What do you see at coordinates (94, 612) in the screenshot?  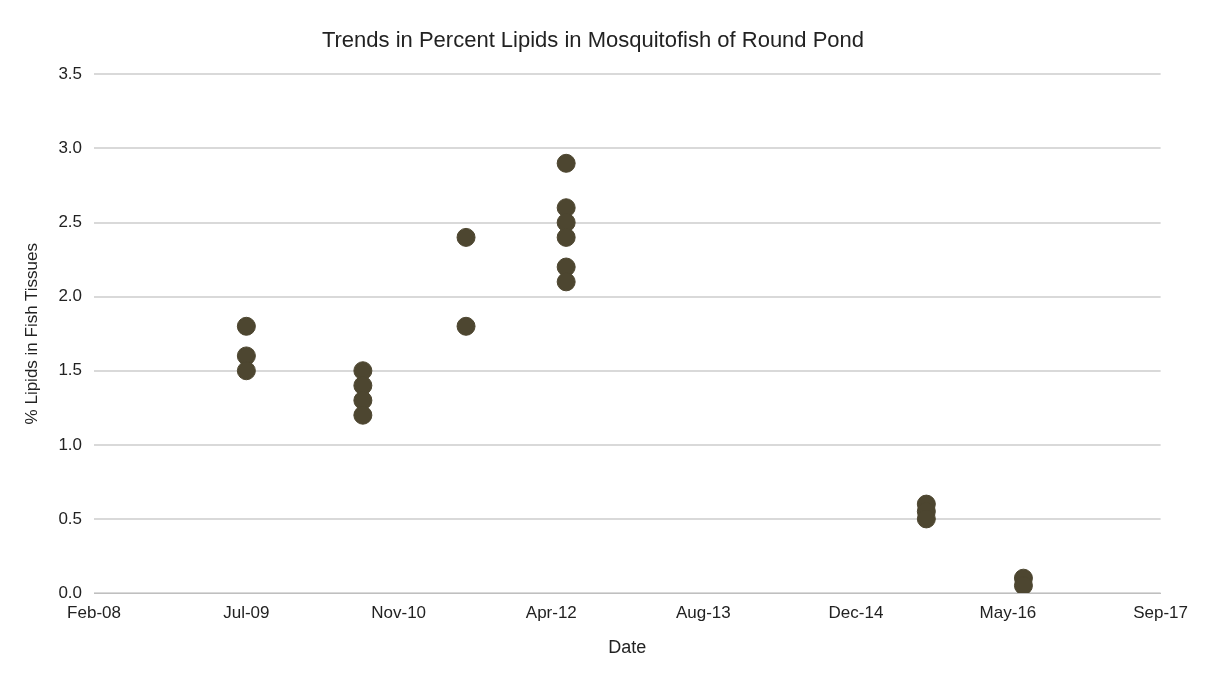 I see `x-tick-label: Feb-08` at bounding box center [94, 612].